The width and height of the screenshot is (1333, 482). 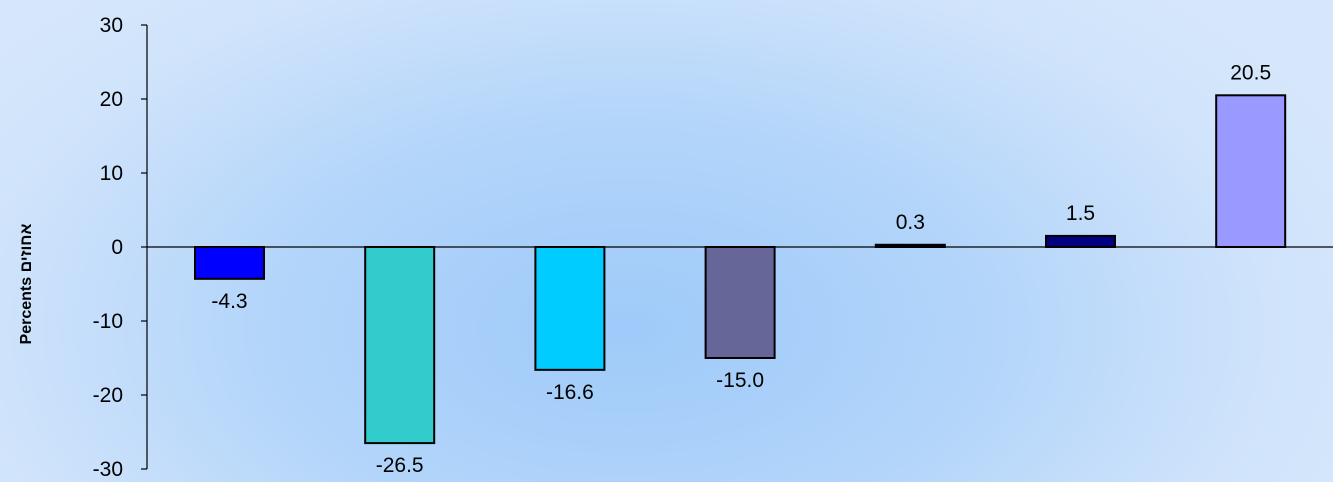 What do you see at coordinates (229, 301) in the screenshot?
I see `bar-data-label: -4.3` at bounding box center [229, 301].